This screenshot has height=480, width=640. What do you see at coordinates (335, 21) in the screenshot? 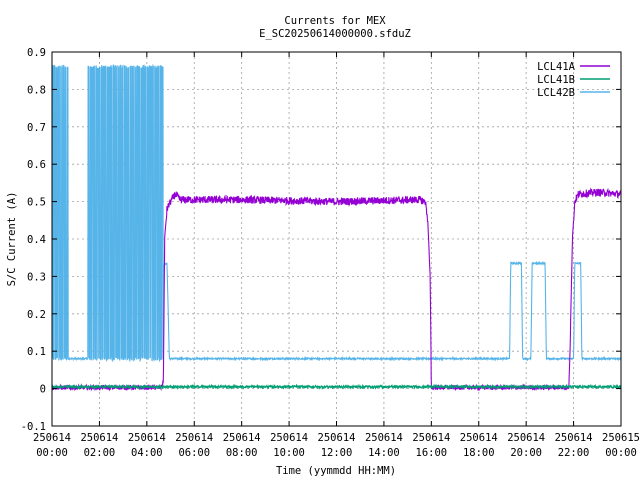
I see `chart-title: Currents for MEX` at bounding box center [335, 21].